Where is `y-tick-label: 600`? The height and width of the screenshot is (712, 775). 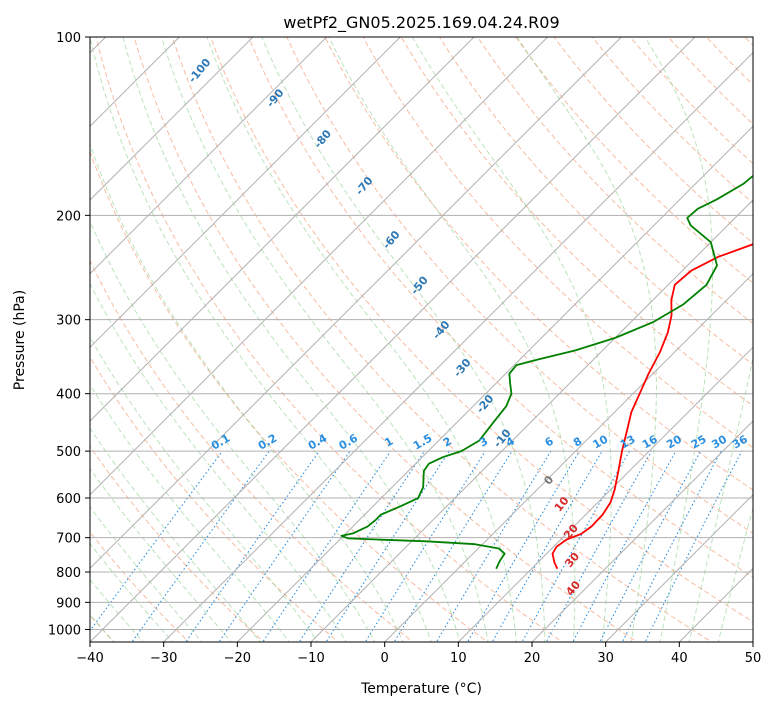
y-tick-label: 600 is located at coordinates (68, 499).